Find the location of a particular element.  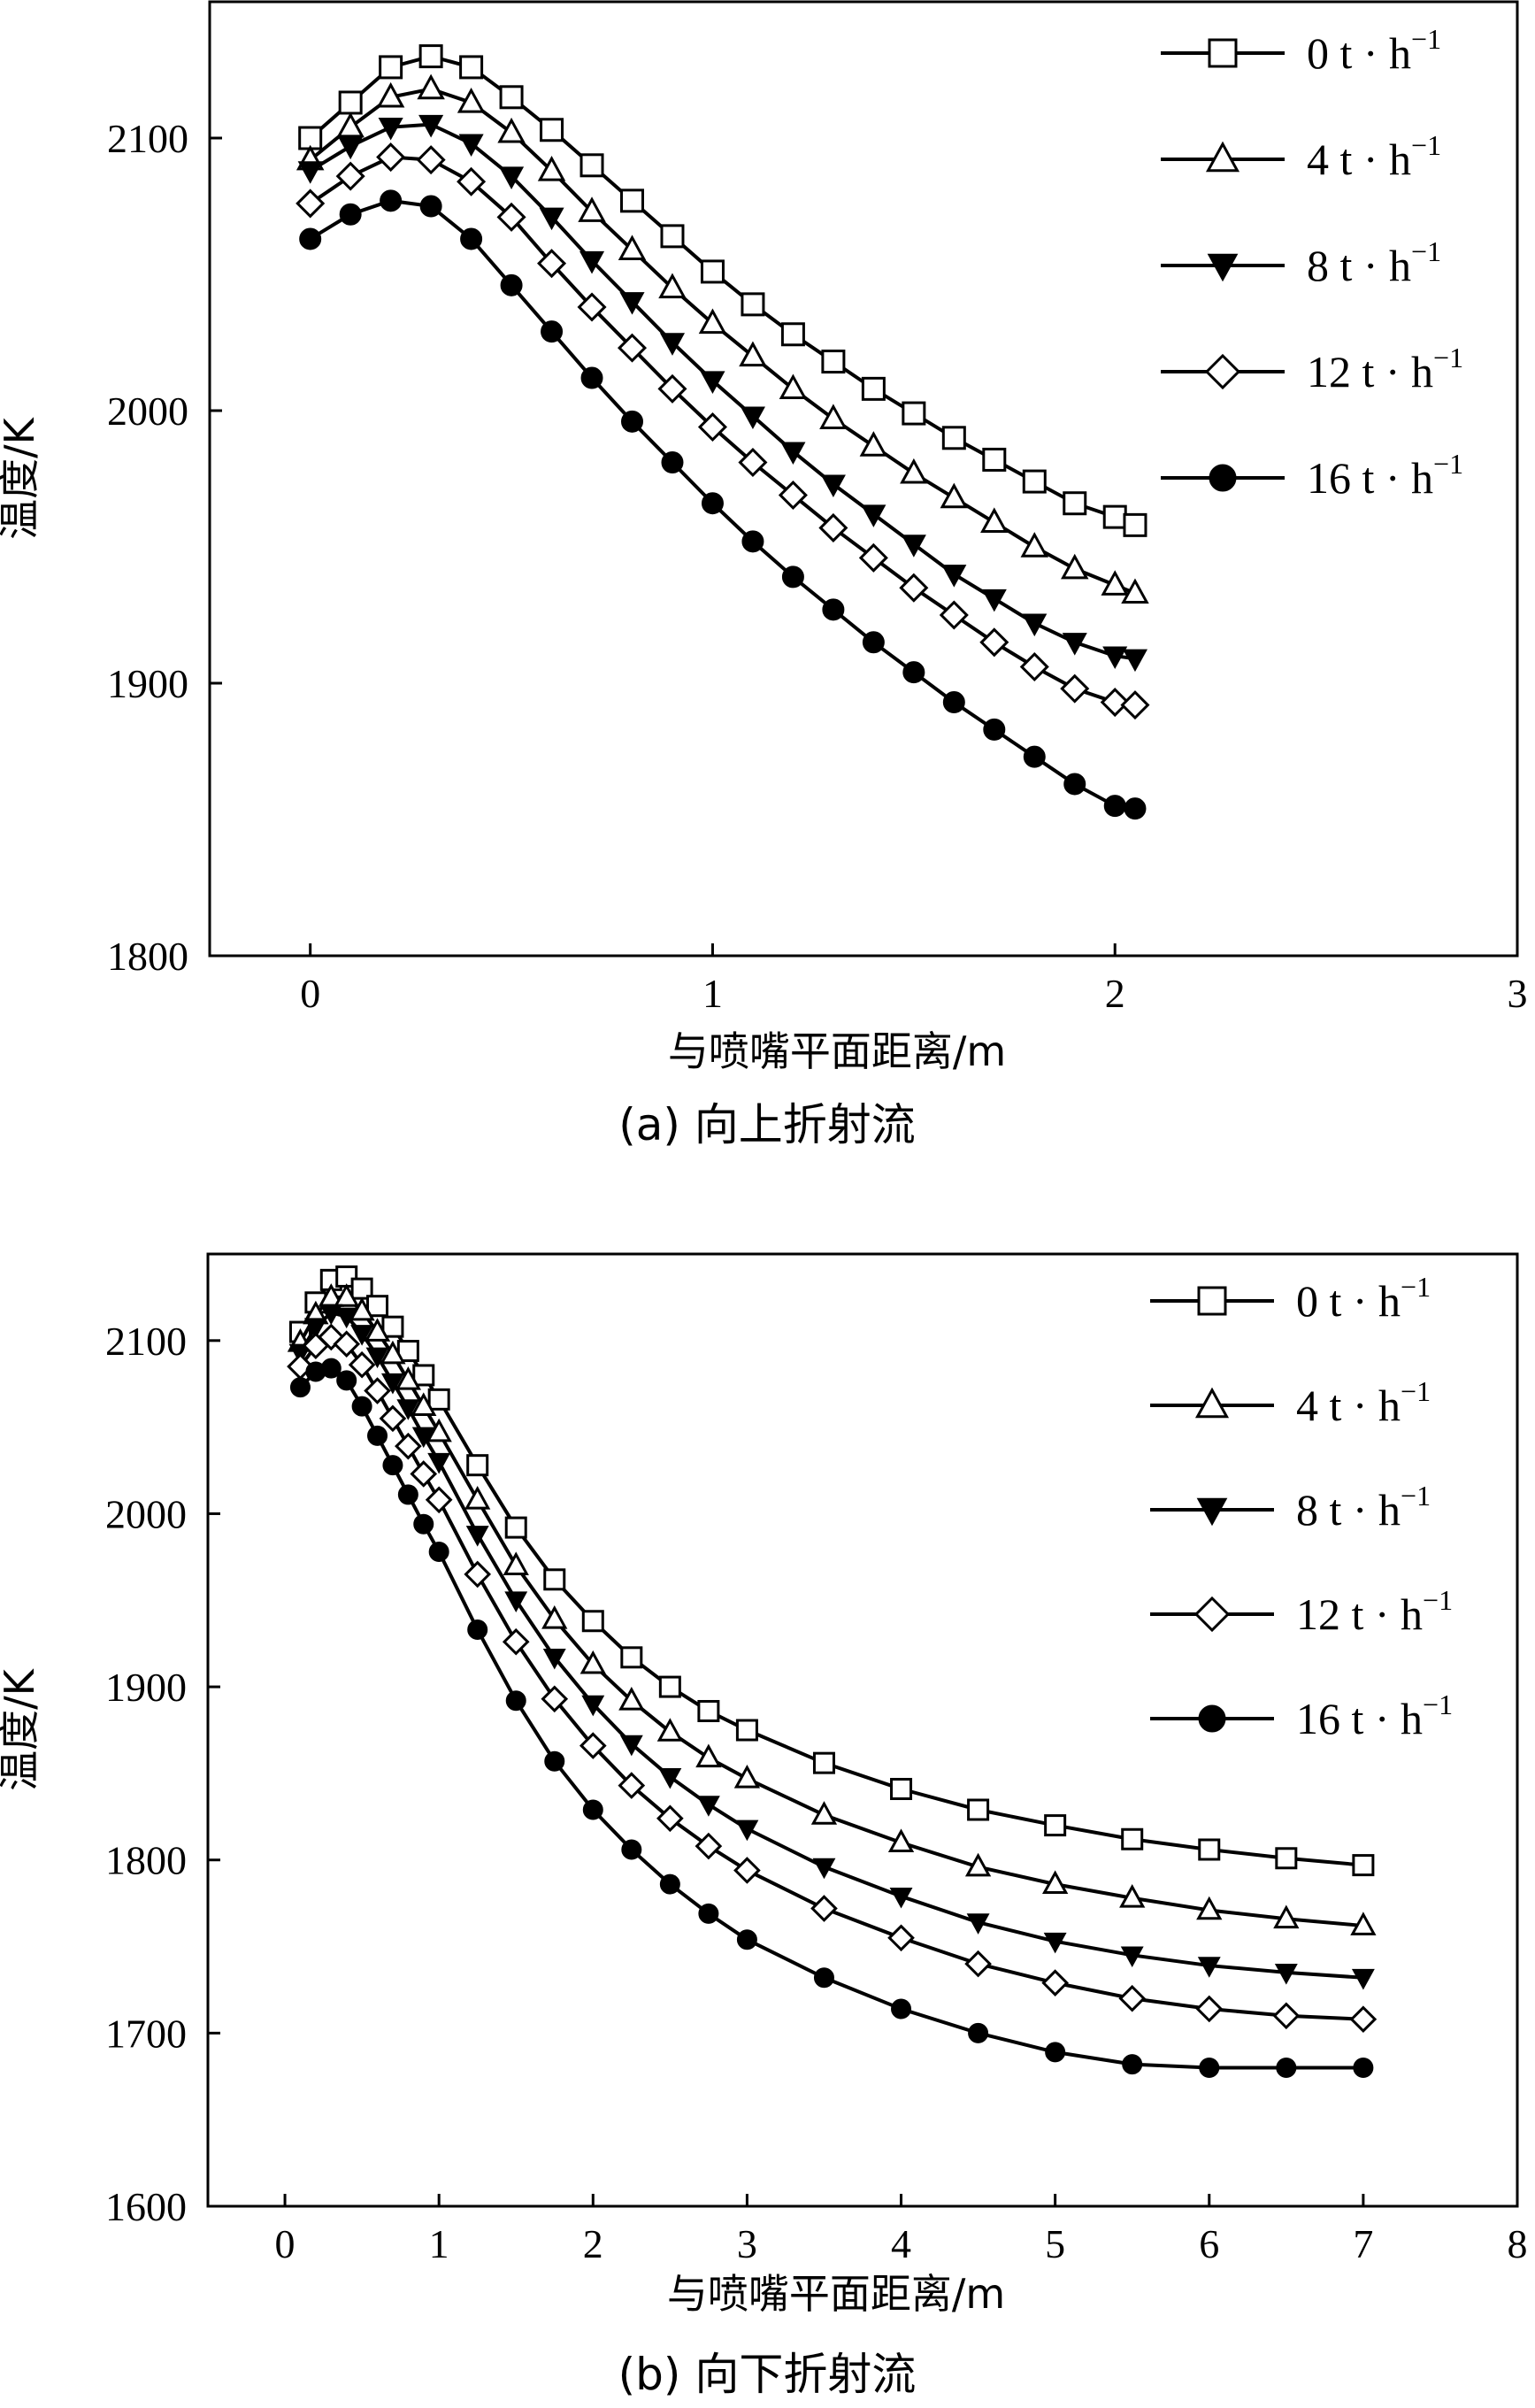

panel-b-x-tick-label: 2 is located at coordinates (593, 2243).